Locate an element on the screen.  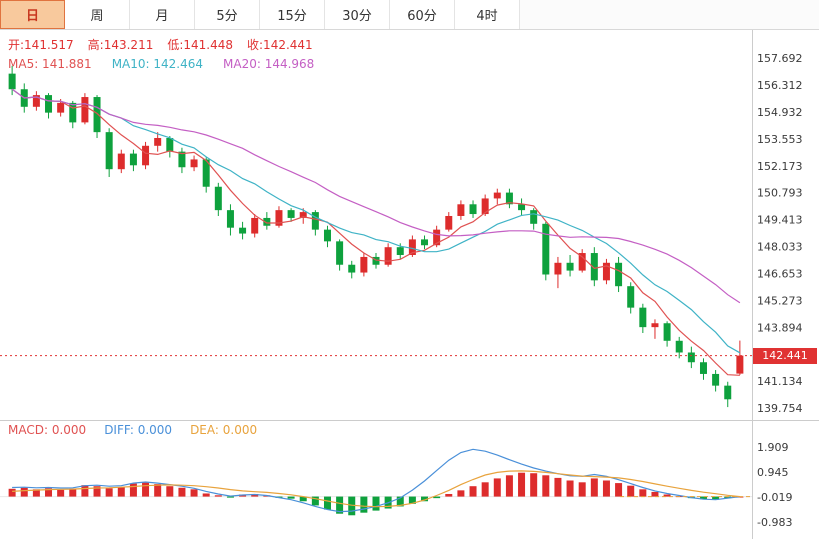
low-value: 低:141.448 is located at coordinates (200, 45).